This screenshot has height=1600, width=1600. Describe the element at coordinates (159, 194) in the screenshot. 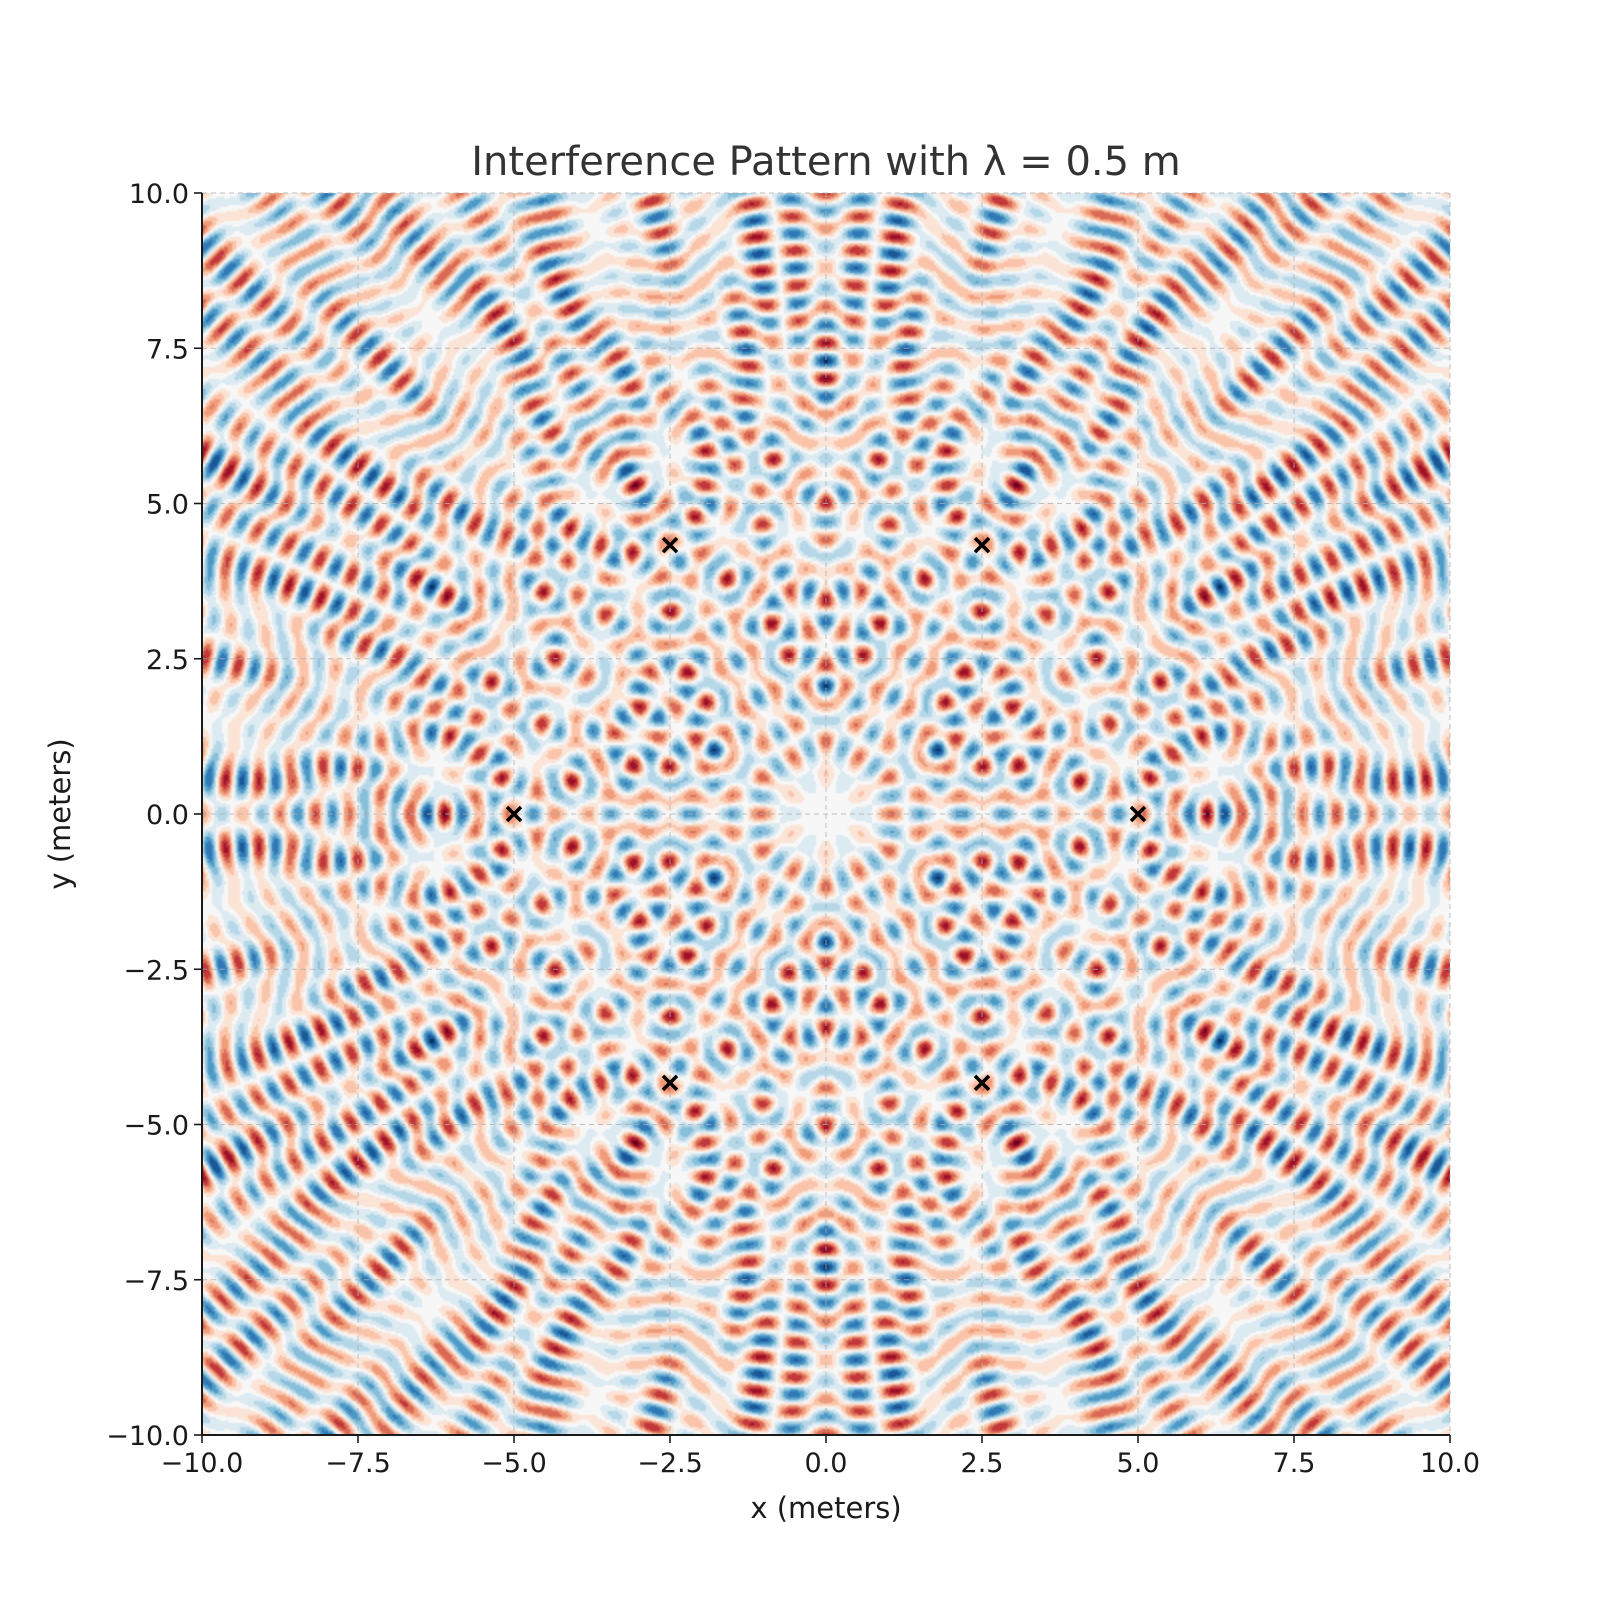

I see `y-tick-label: 10.0` at that location.